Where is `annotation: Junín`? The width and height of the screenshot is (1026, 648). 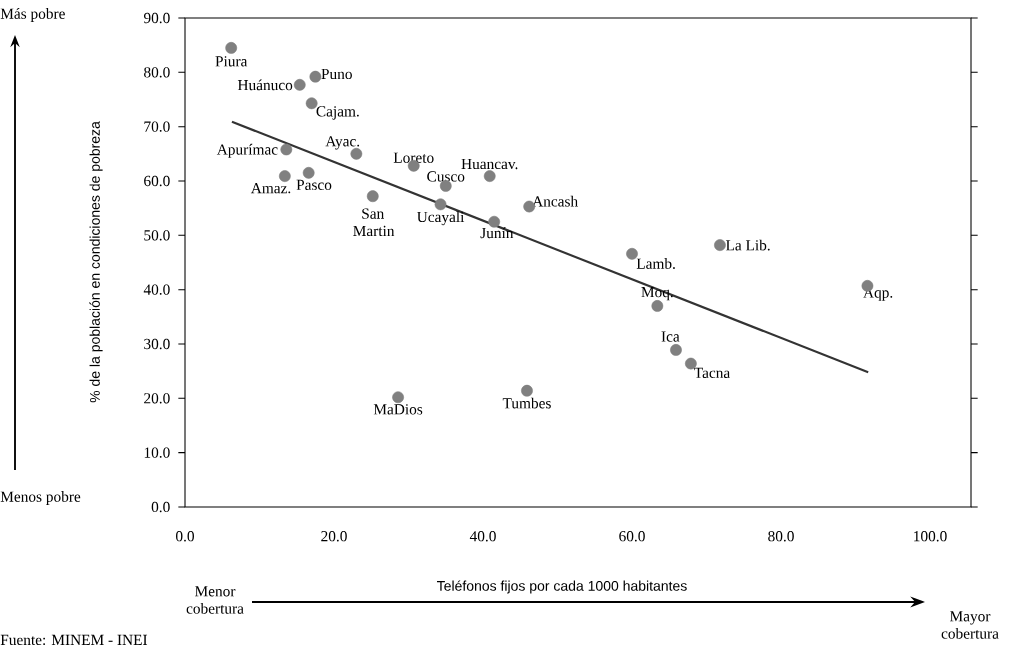 annotation: Junín is located at coordinates (497, 233).